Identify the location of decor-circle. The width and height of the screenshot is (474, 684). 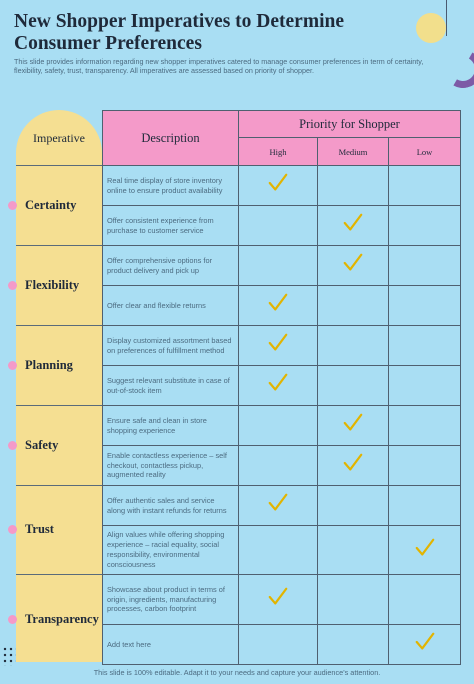
(431, 28).